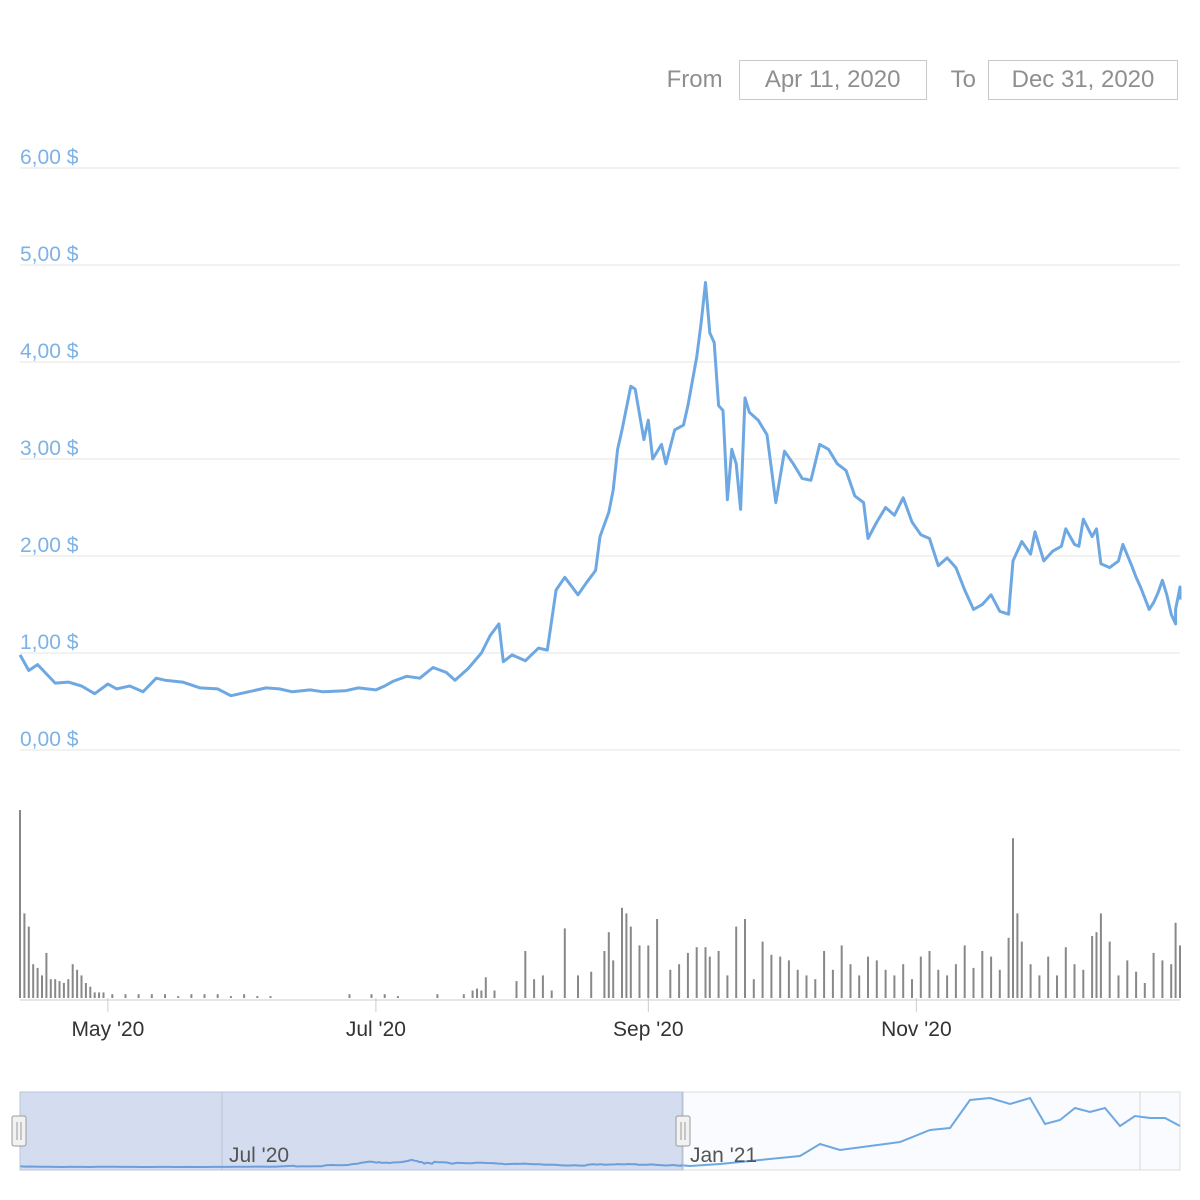  I want to click on y-tick-label: 2,00 $, so click(49, 545).